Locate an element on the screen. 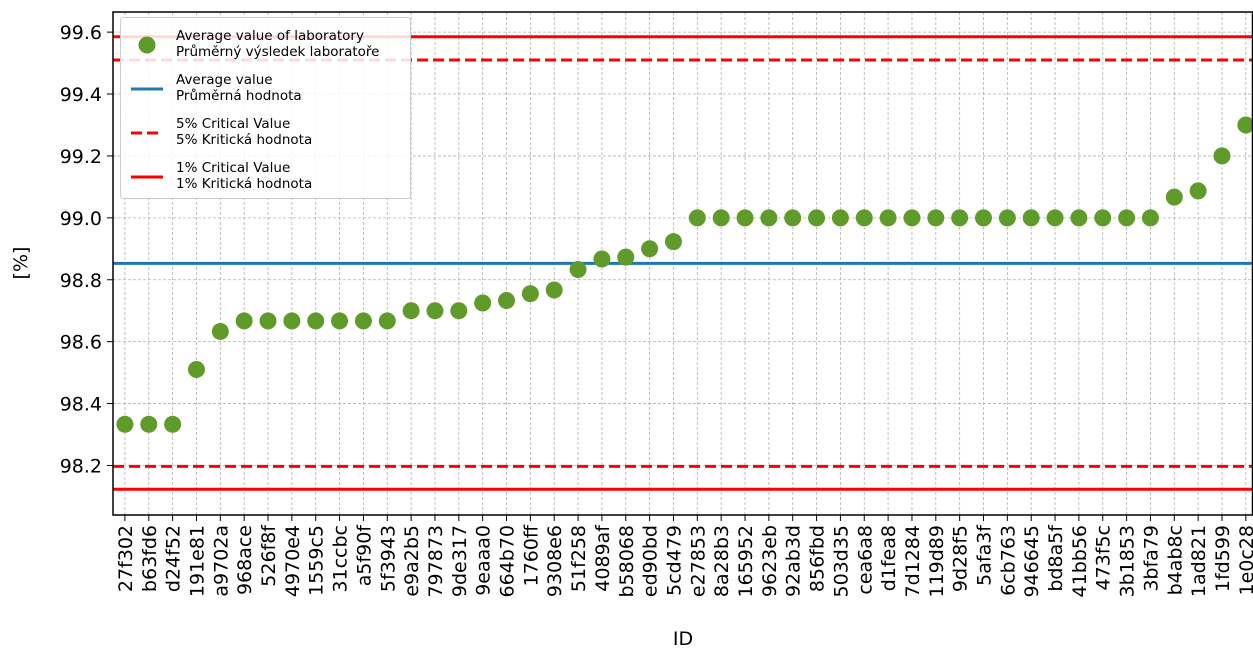 The image size is (1253, 653). x-tick-label: 9de317 is located at coordinates (460, 561).